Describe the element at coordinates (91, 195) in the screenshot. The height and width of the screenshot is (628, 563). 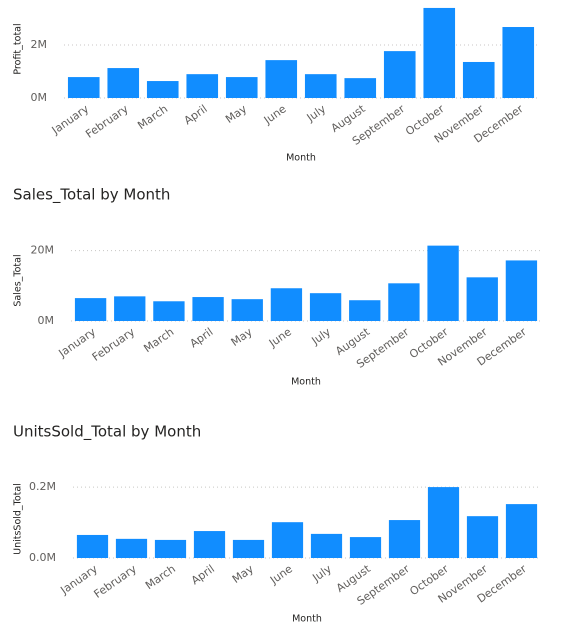
I see `chart-title: Sales_Total by Month` at that location.